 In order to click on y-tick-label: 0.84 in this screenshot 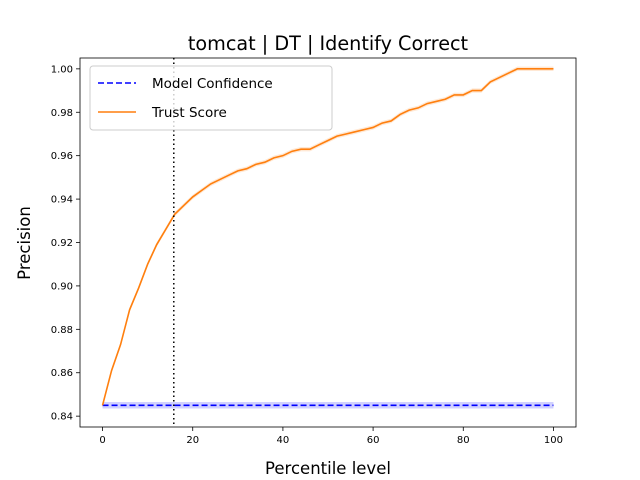, I will do `click(62, 417)`.